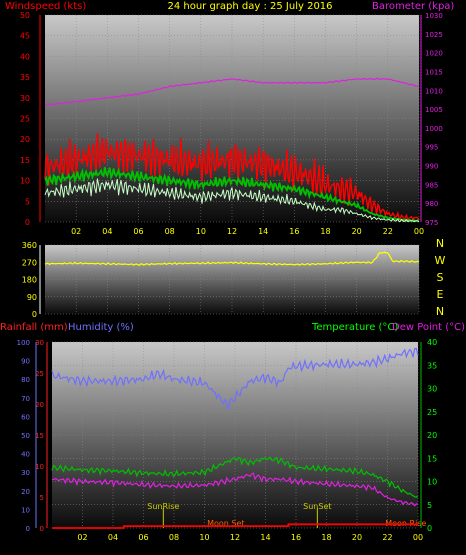 The width and height of the screenshot is (466, 555). Describe the element at coordinates (357, 231) in the screenshot. I see `wind-time-tick: 20` at that location.